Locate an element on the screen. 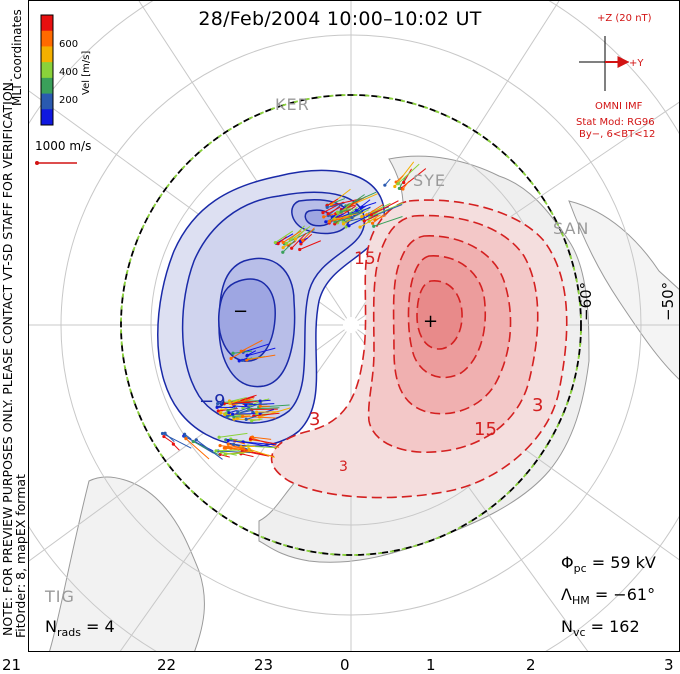  colorbar-border is located at coordinates (47, 70).